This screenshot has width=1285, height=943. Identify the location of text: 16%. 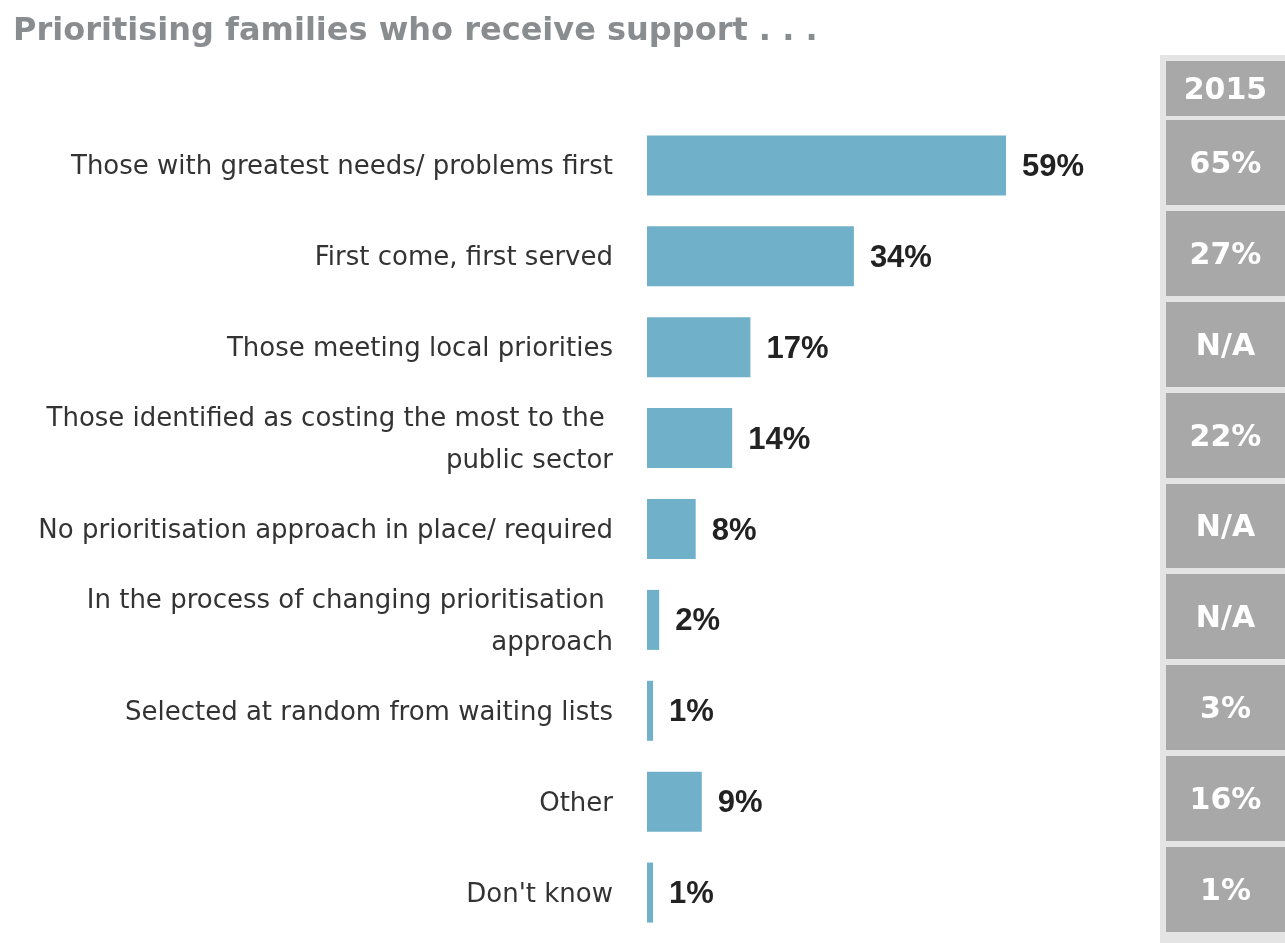
(1225, 799).